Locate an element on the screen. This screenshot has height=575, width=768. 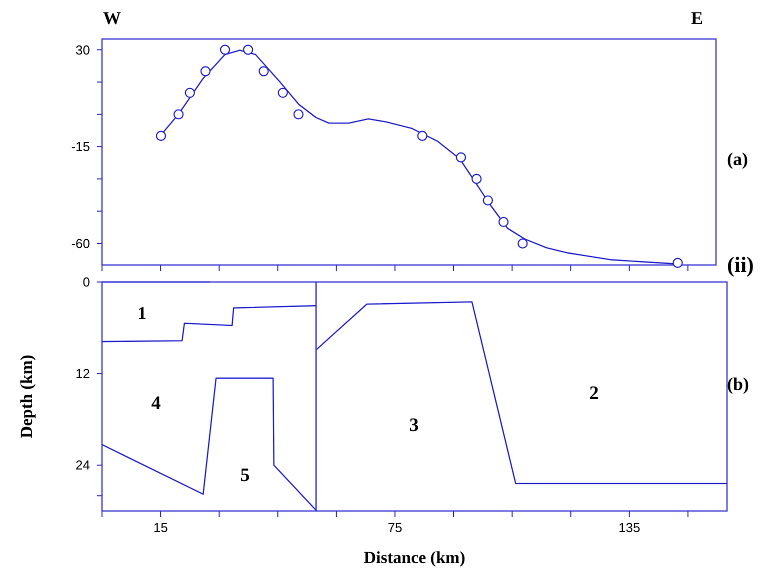
x-tick-label: 75 is located at coordinates (395, 527).